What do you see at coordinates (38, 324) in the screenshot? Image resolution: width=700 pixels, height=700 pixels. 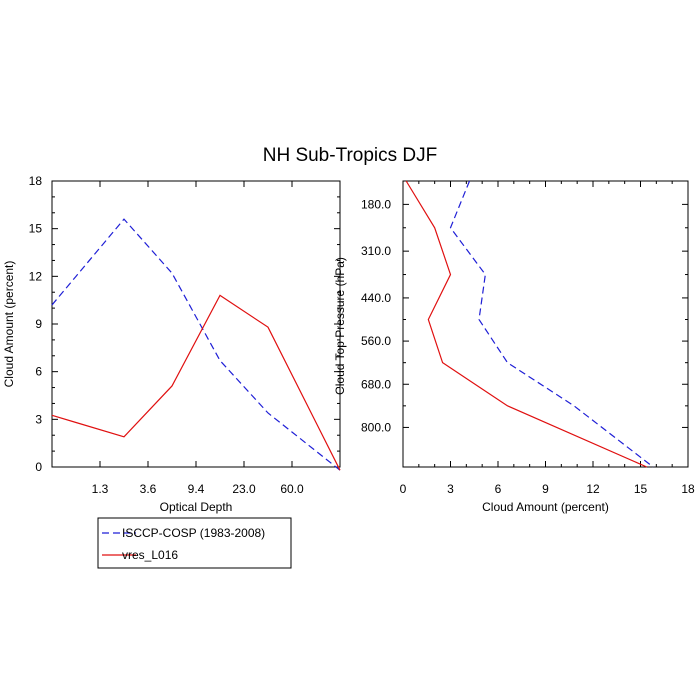 I see `y-tick-label: 9` at bounding box center [38, 324].